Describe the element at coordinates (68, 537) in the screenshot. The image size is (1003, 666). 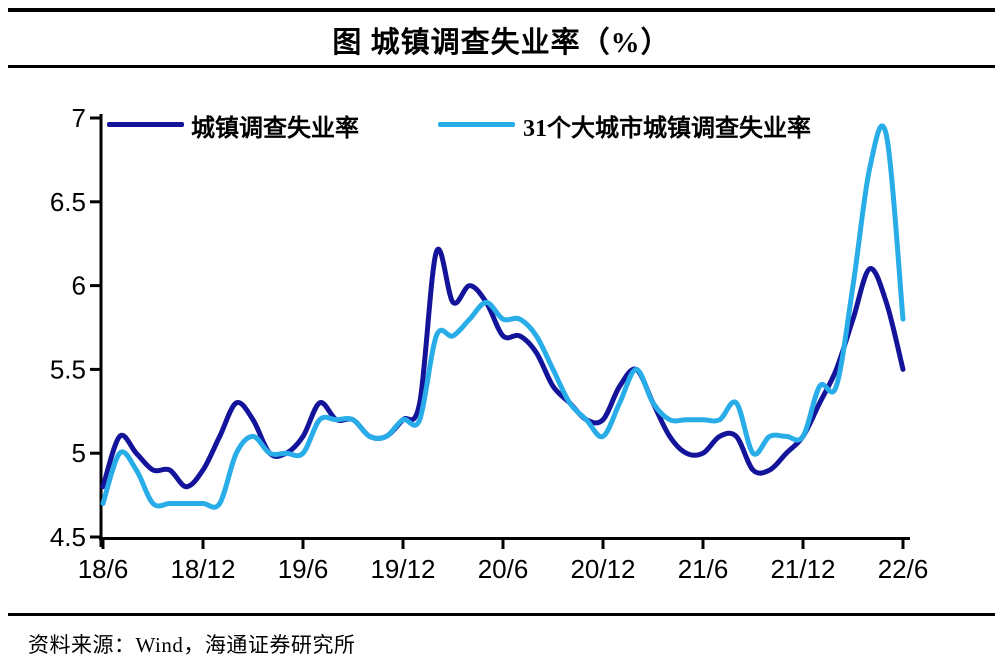
I see `y-tick-label: 4.5` at that location.